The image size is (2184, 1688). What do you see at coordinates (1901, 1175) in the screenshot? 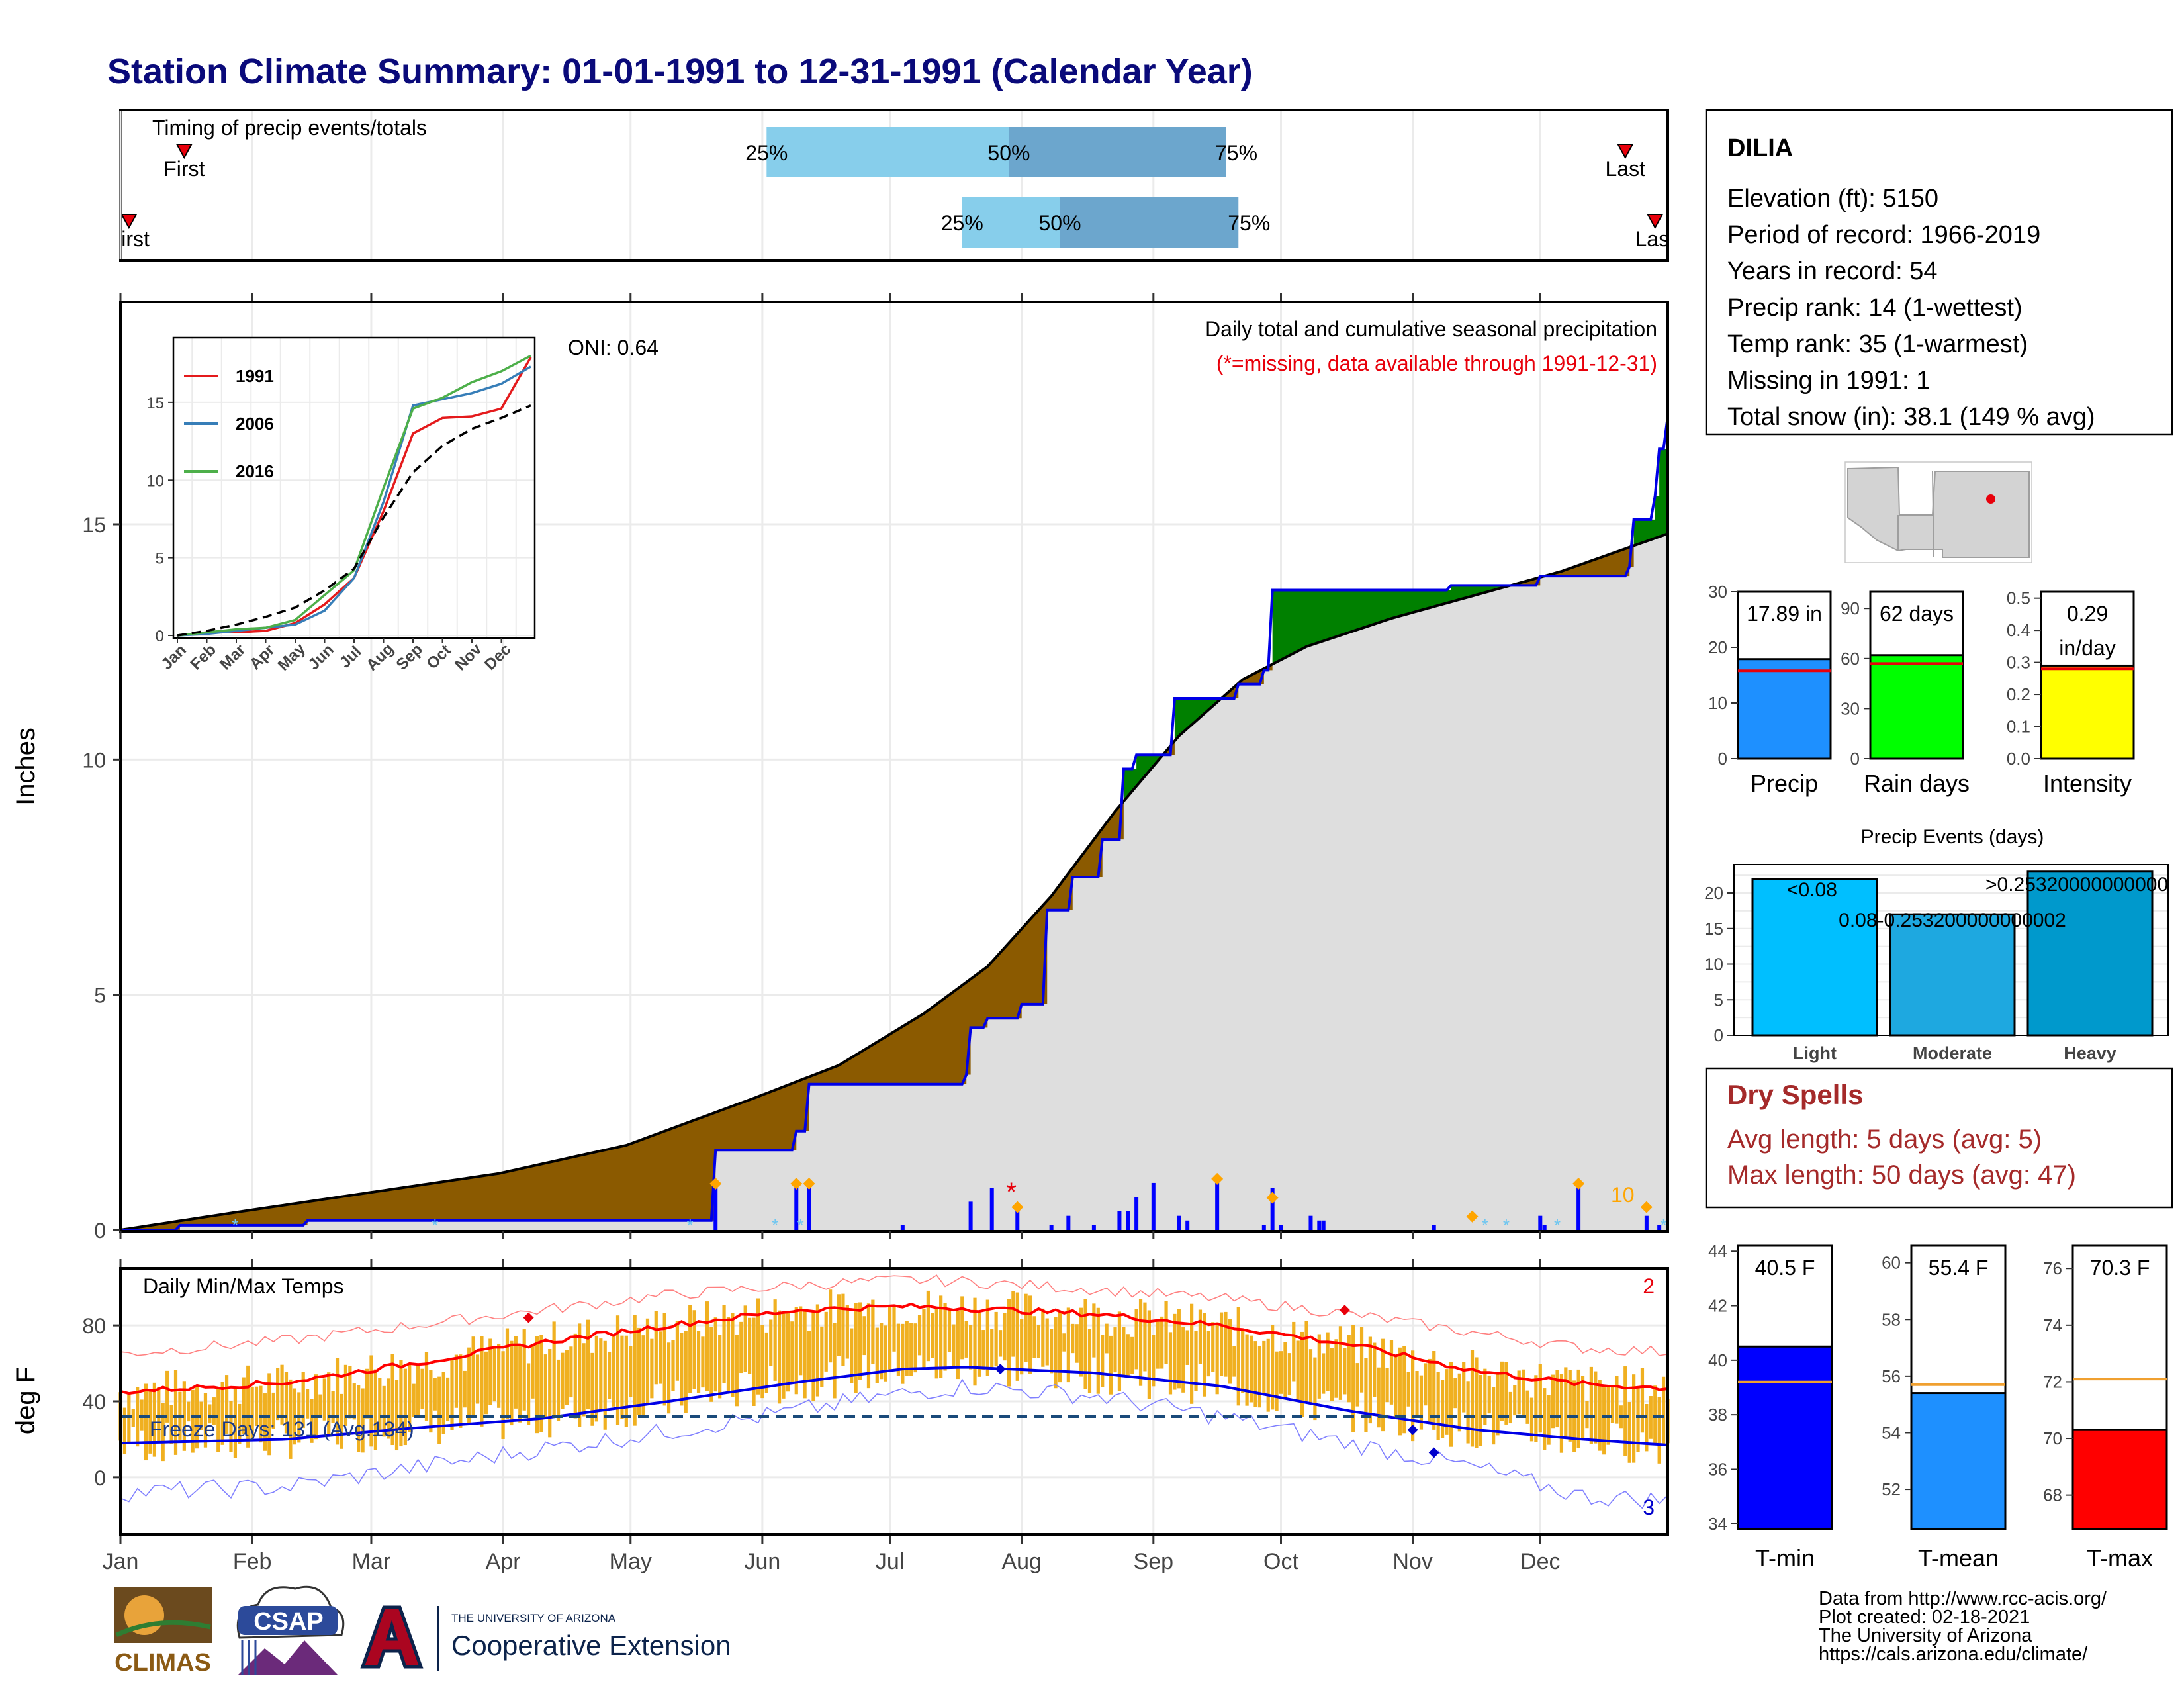
I see `dry-spells-max: Max length: 50 days (avg: 47)` at bounding box center [1901, 1175].